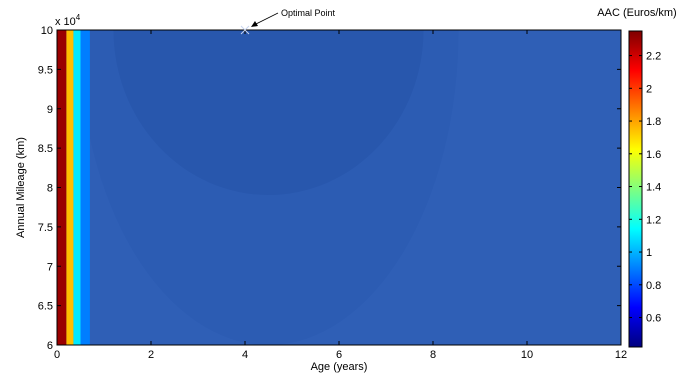 This screenshot has height=378, width=687. I want to click on colorbar-tick-label: 1.2, so click(653, 220).